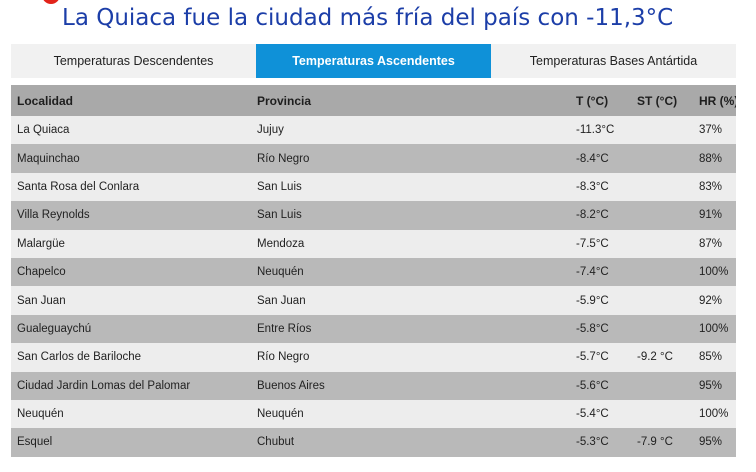 Image resolution: width=756 pixels, height=472 pixels. Describe the element at coordinates (131, 243) in the screenshot. I see `cell-locality: Malargüe` at that location.